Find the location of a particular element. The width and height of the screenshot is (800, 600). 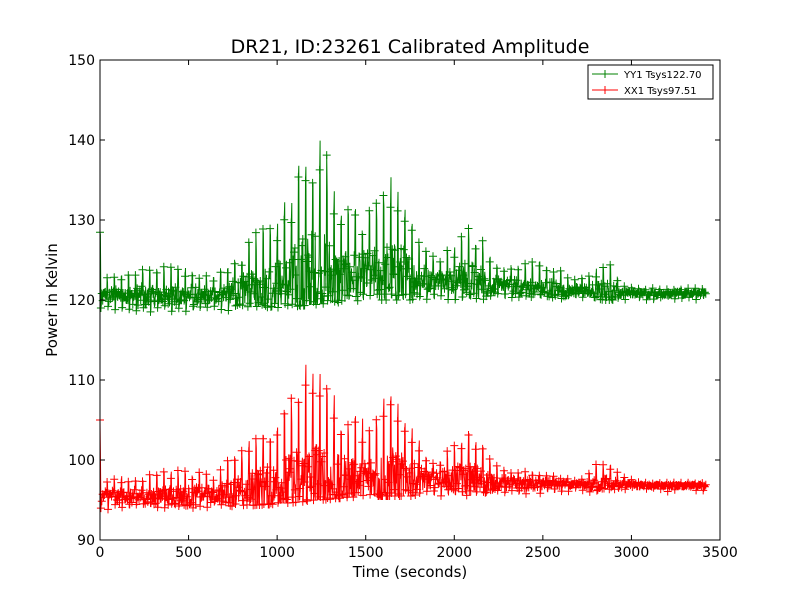

legend-entry-xx1: XX1 Tsys97.51 is located at coordinates (644, 91).